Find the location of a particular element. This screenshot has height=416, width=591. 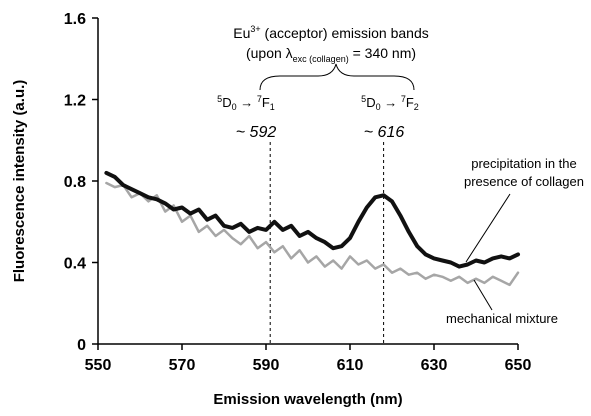

x-axis-title: Emission wavelength (nm) is located at coordinates (307, 399).